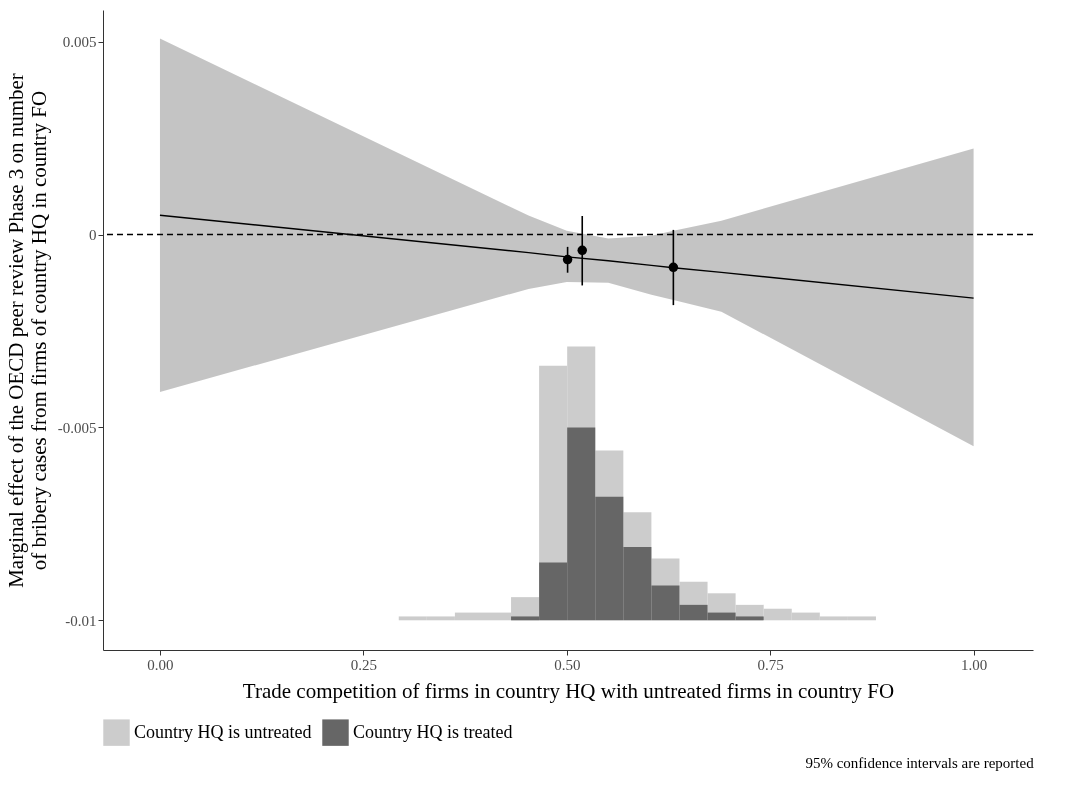 This screenshot has height=785, width=1084. What do you see at coordinates (433, 731) in the screenshot?
I see `legend-label: Country HQ is treated` at bounding box center [433, 731].